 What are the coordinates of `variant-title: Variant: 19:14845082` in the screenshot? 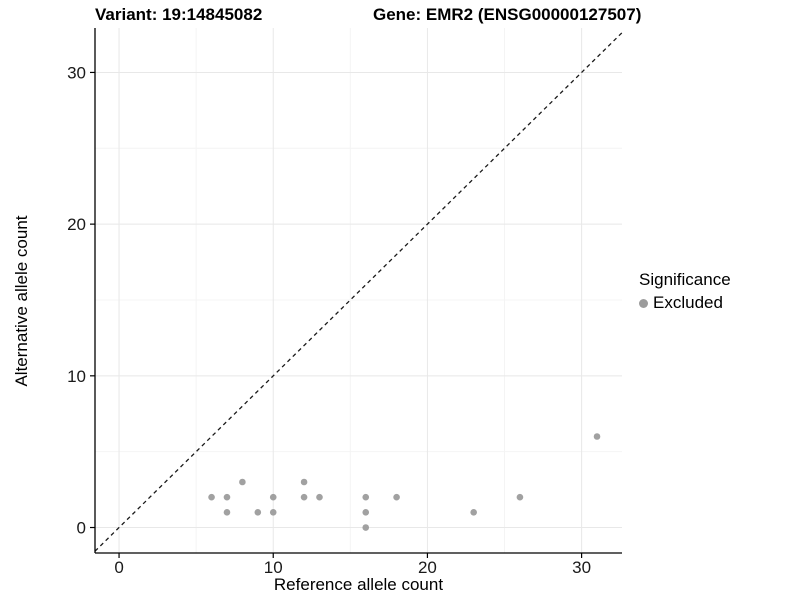 It's located at (179, 14).